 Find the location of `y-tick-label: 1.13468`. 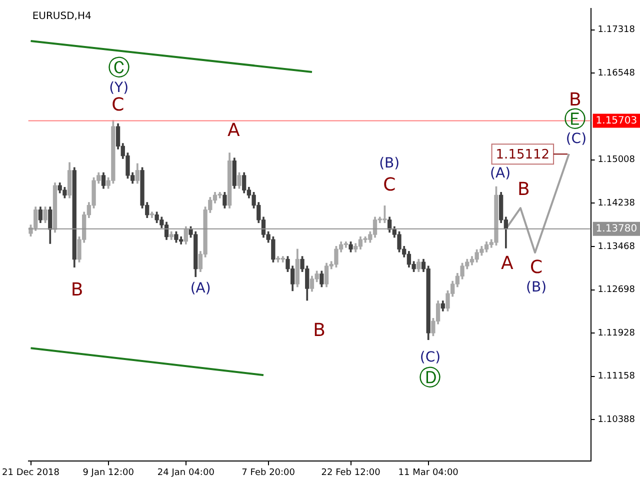

y-tick-label: 1.13468 is located at coordinates (617, 247).